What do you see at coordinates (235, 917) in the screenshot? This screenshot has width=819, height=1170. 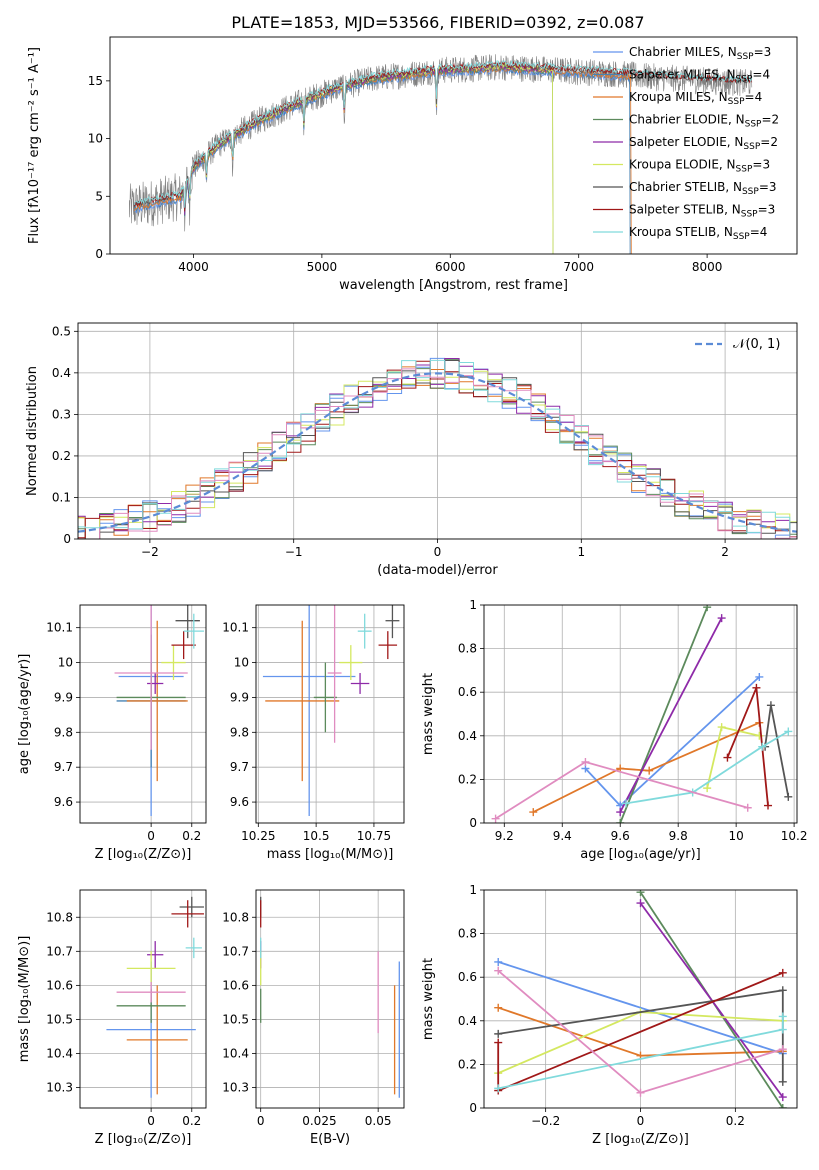 I see `y-tick-label: 10.8` at bounding box center [235, 917].